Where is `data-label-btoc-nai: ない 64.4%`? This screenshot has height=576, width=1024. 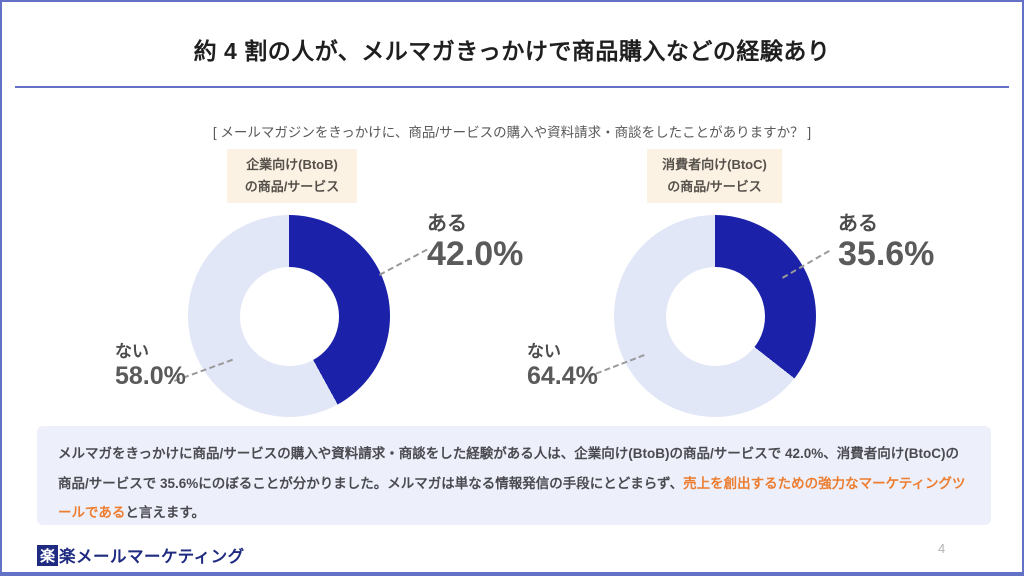 data-label-btoc-nai: ない 64.4% is located at coordinates (562, 366).